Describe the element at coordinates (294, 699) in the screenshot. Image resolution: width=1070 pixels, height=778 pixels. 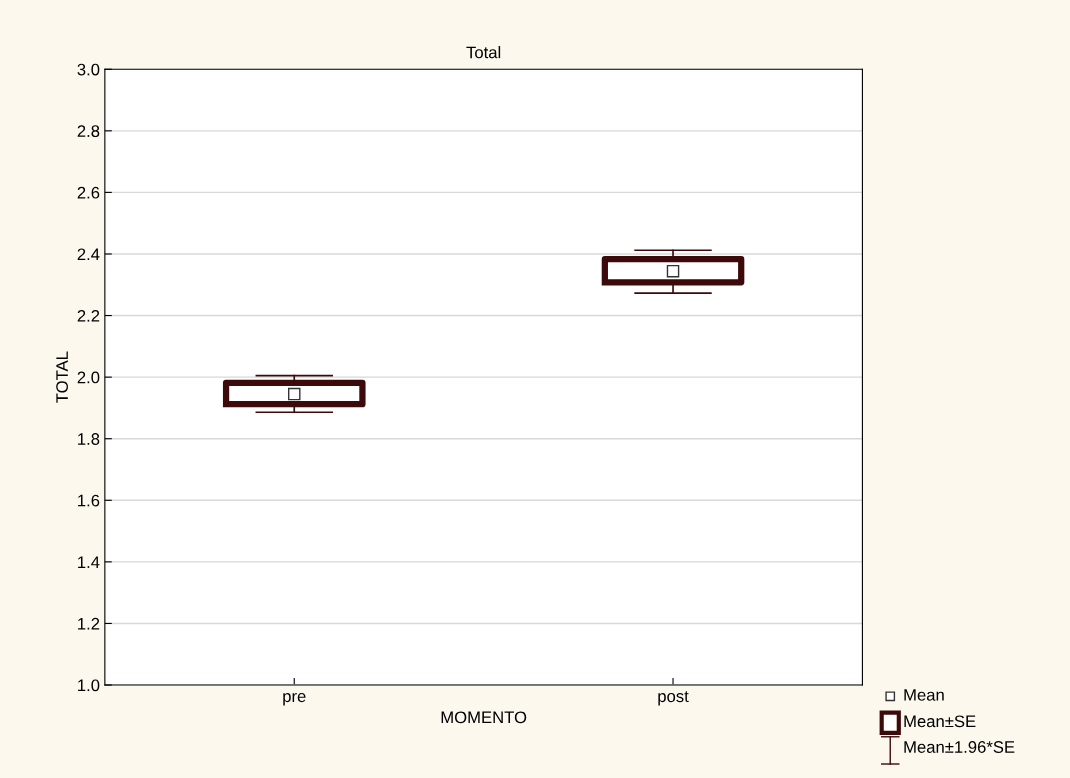
I see `x-tick-label: pre` at that location.